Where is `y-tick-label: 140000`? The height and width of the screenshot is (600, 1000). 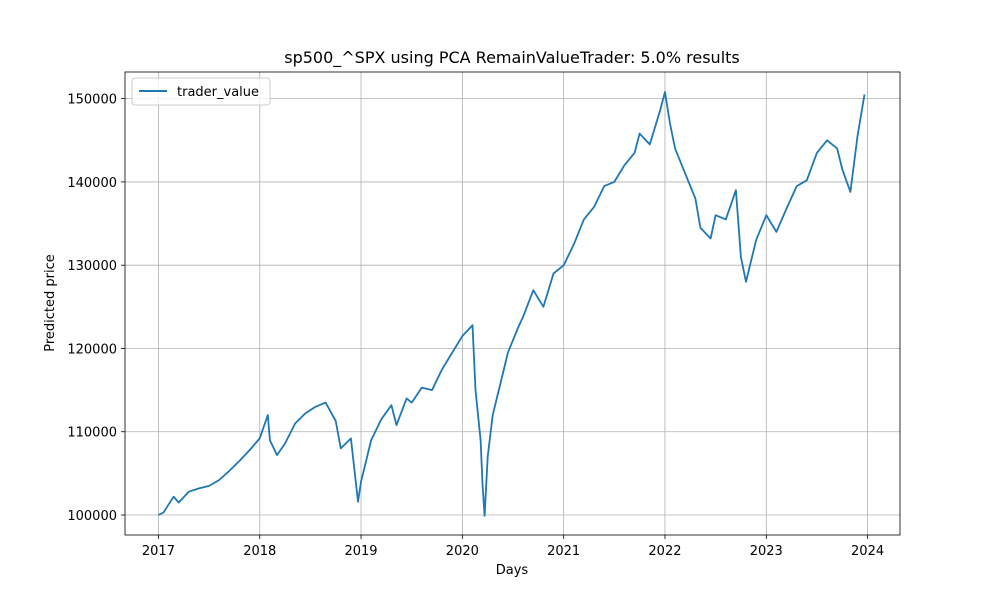 y-tick-label: 140000 is located at coordinates (92, 183).